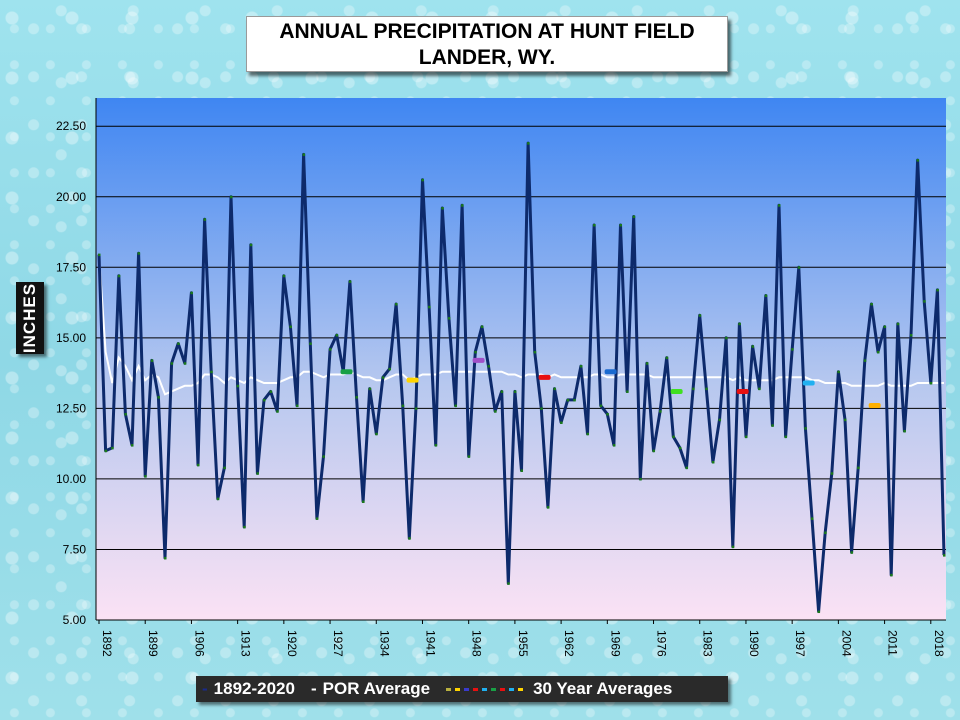  What do you see at coordinates (254, 688) in the screenshot?
I see `legend-series-label: 1892-2020` at bounding box center [254, 688].